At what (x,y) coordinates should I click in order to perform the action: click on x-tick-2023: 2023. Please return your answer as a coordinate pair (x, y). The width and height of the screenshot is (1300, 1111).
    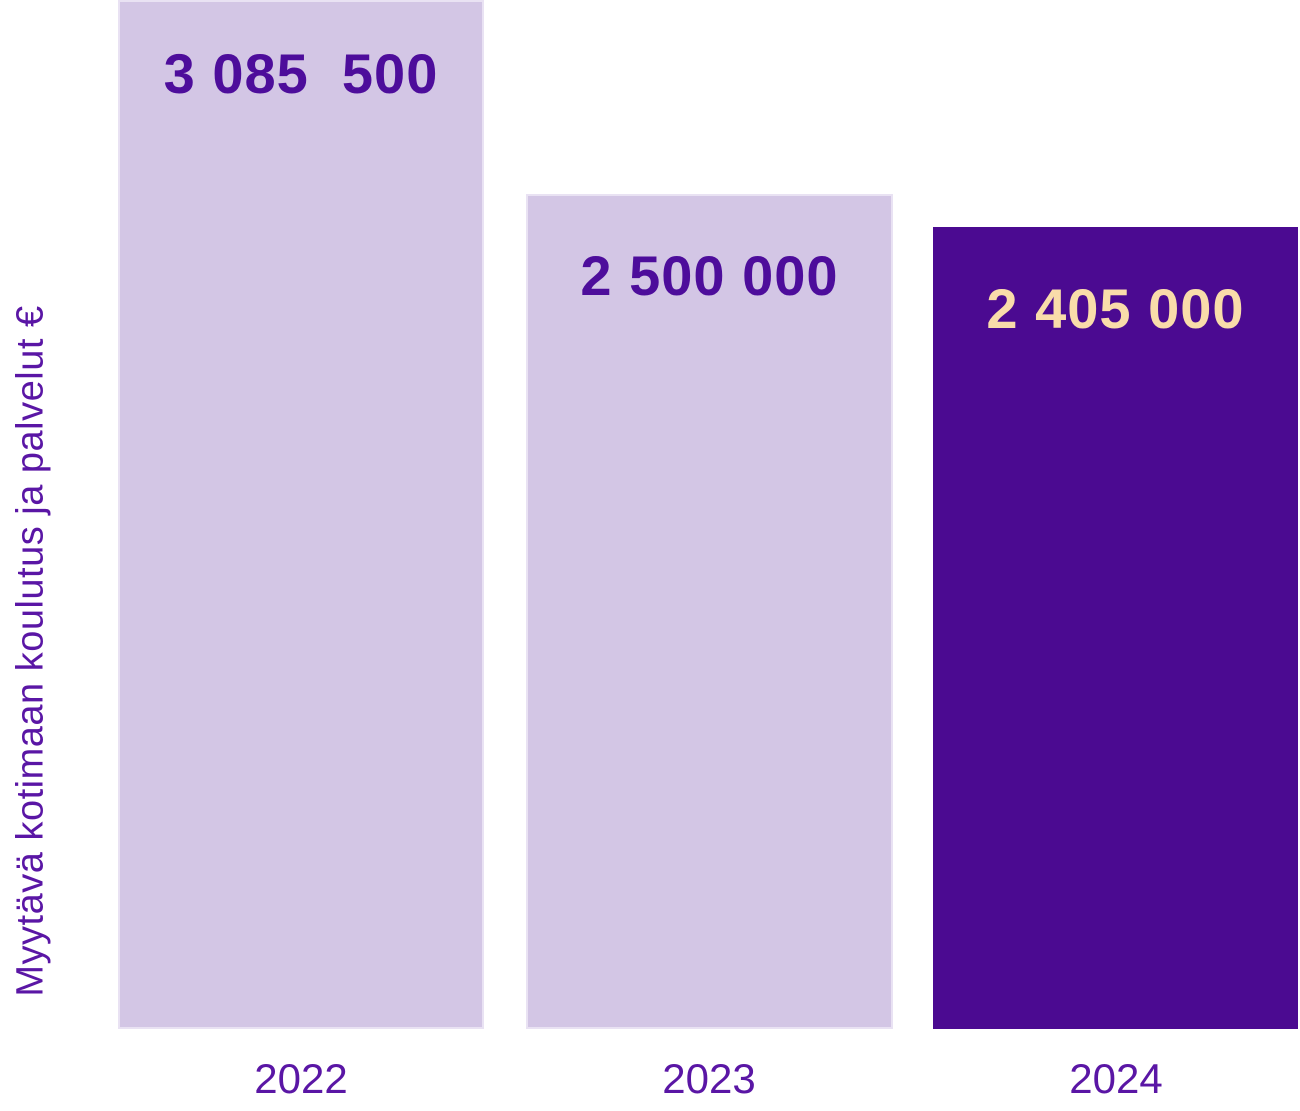
    Looking at the image, I should click on (709, 1078).